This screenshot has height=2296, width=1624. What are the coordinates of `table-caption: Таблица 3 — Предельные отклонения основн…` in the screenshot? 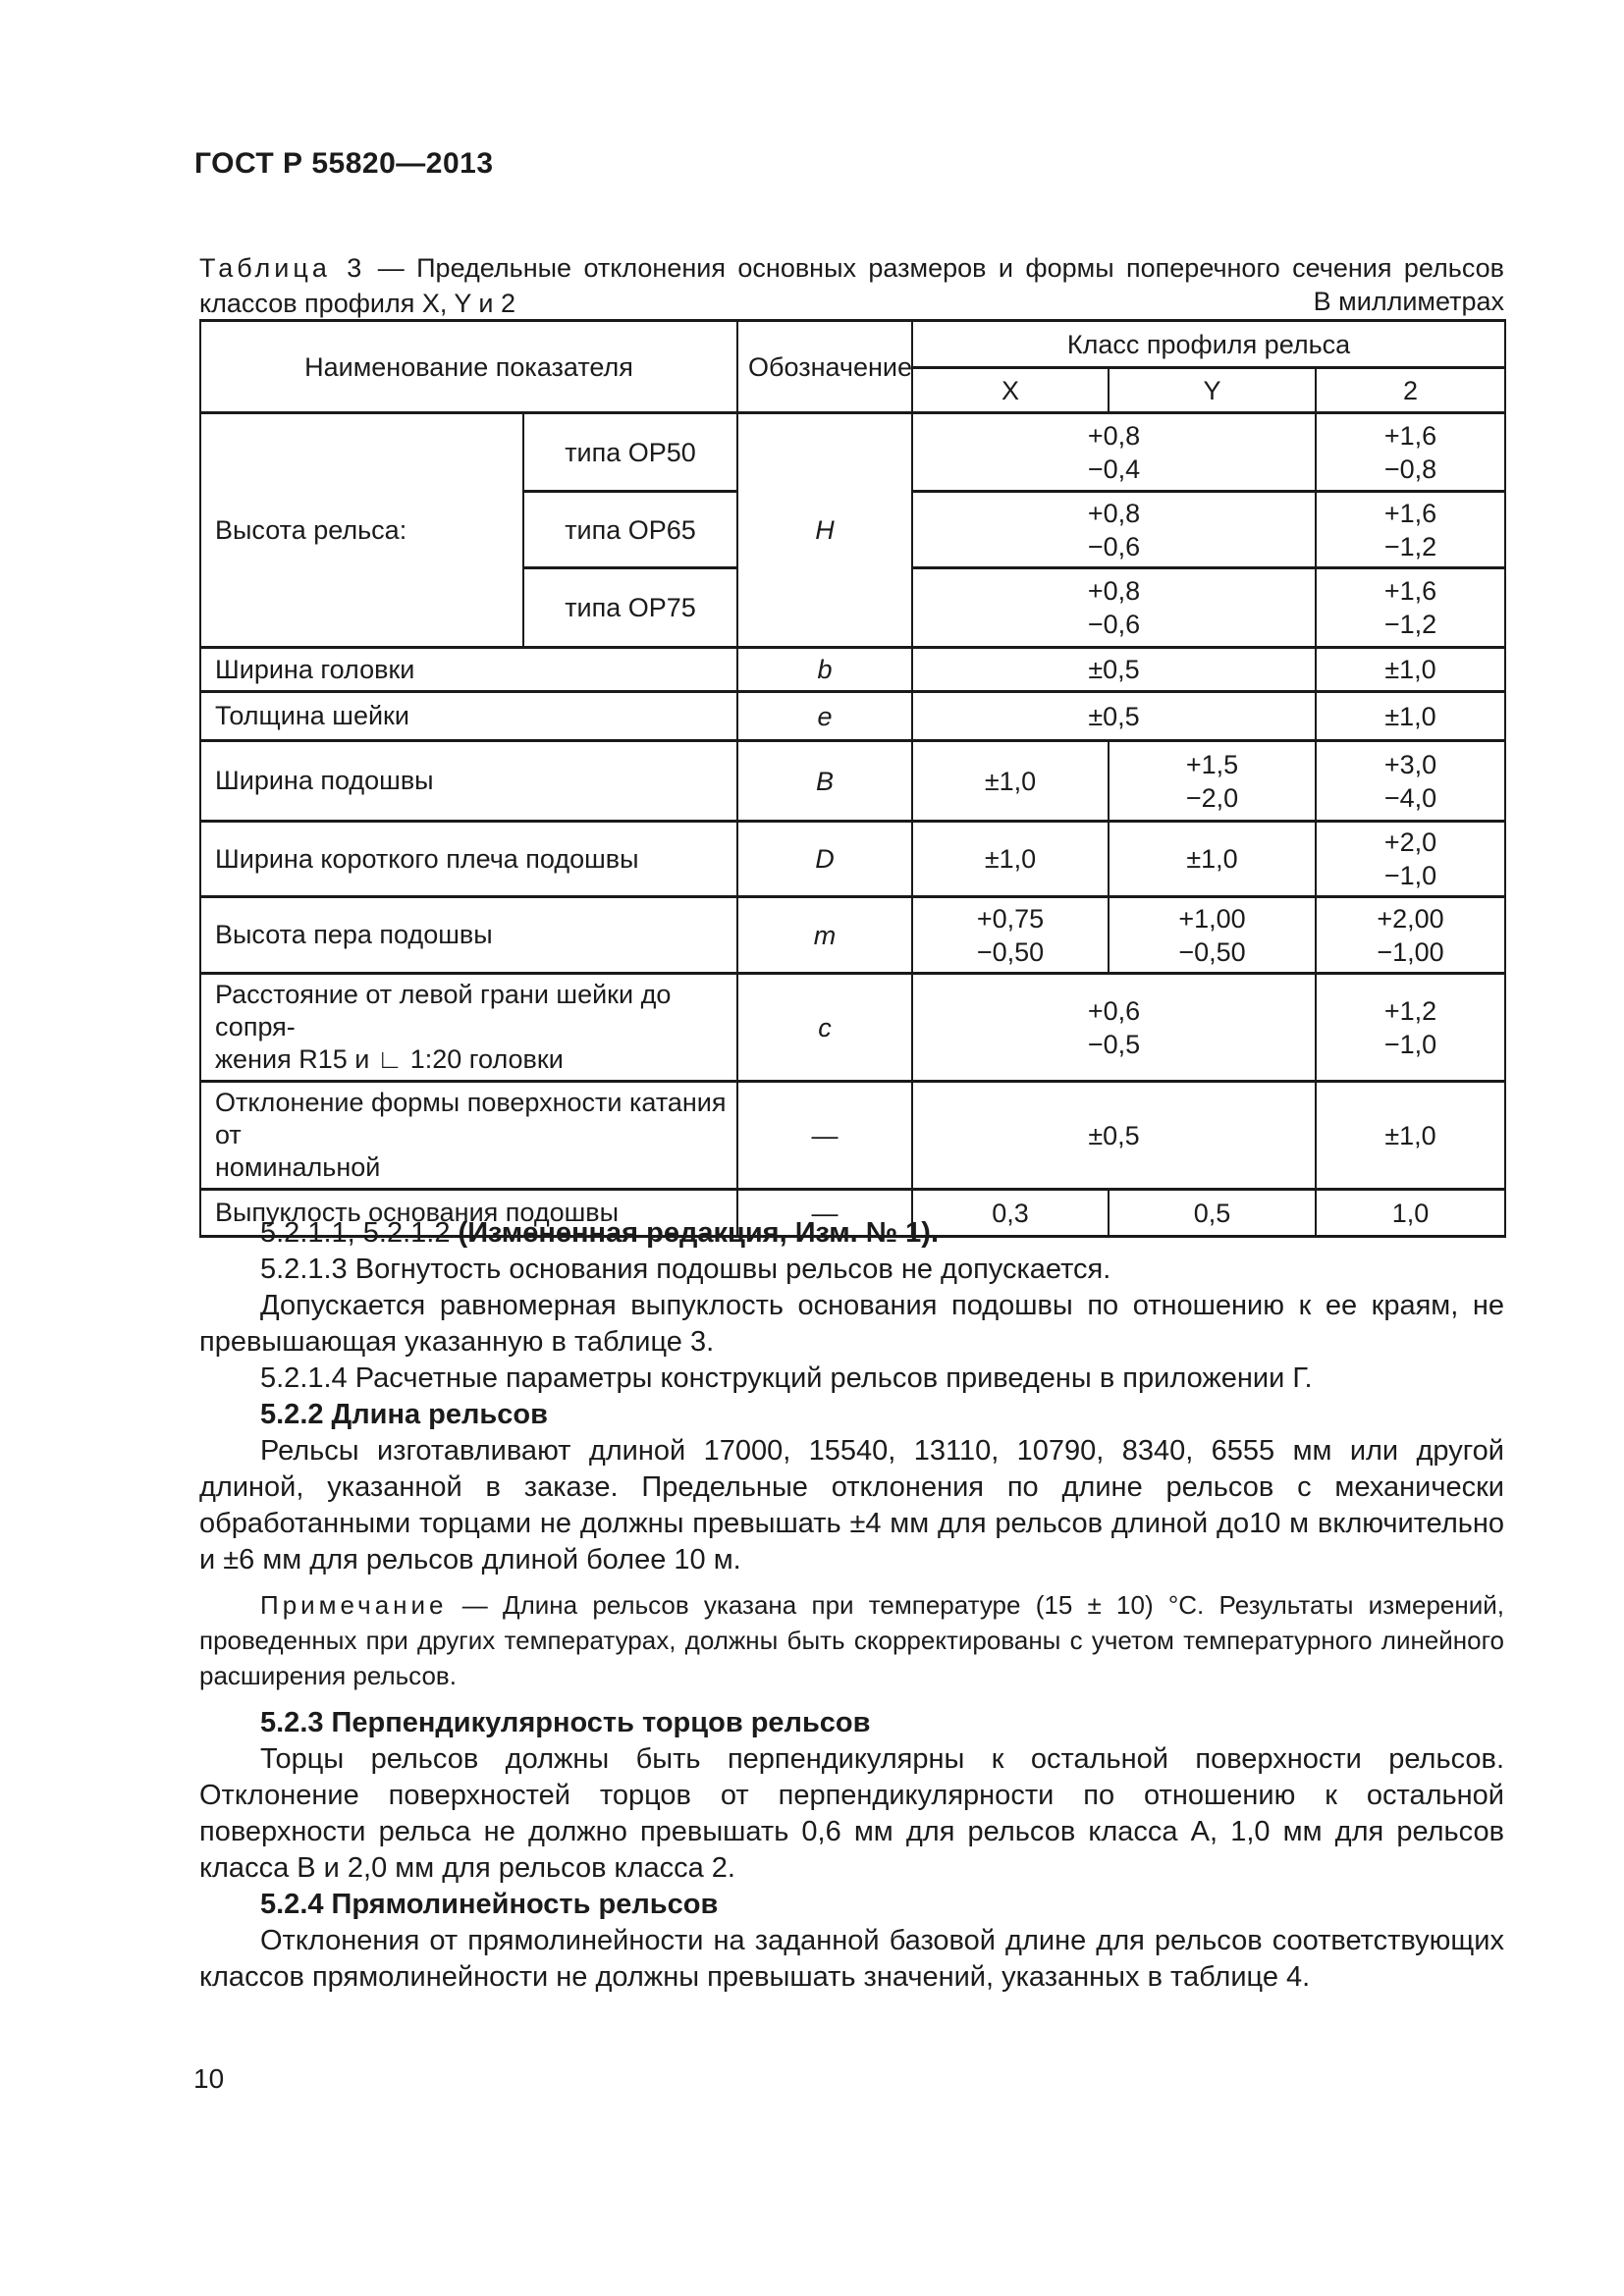 It's located at (851, 285).